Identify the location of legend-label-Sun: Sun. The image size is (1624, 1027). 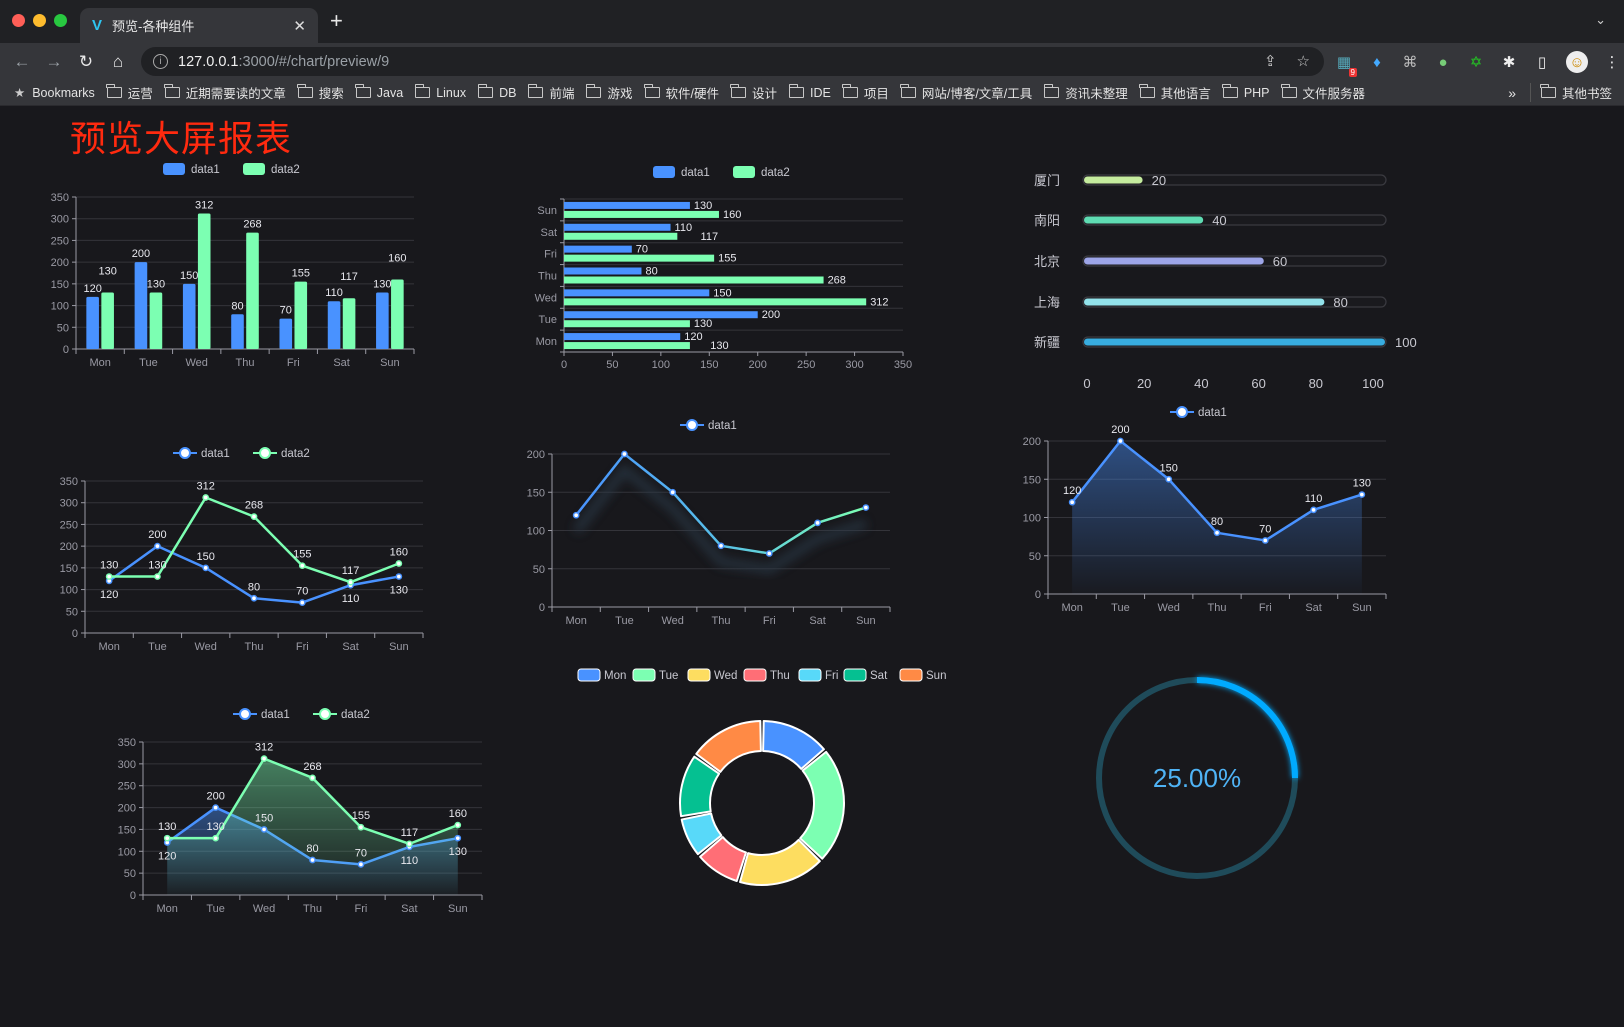
(936, 676).